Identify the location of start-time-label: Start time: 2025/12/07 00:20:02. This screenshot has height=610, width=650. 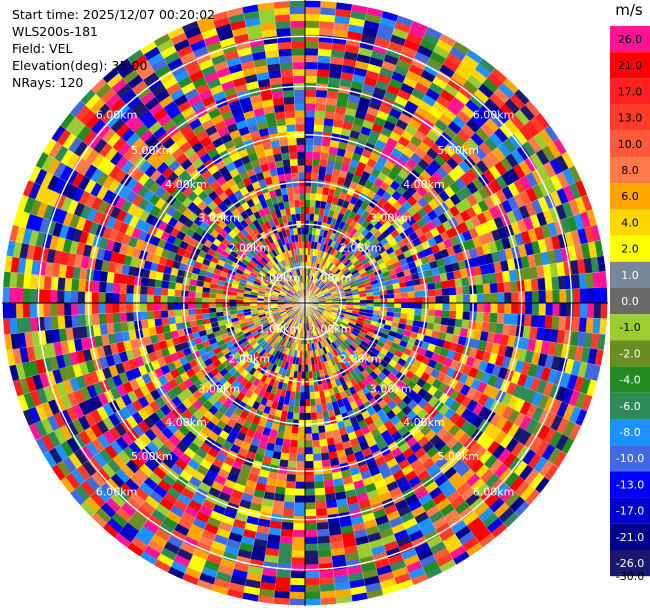
(114, 14).